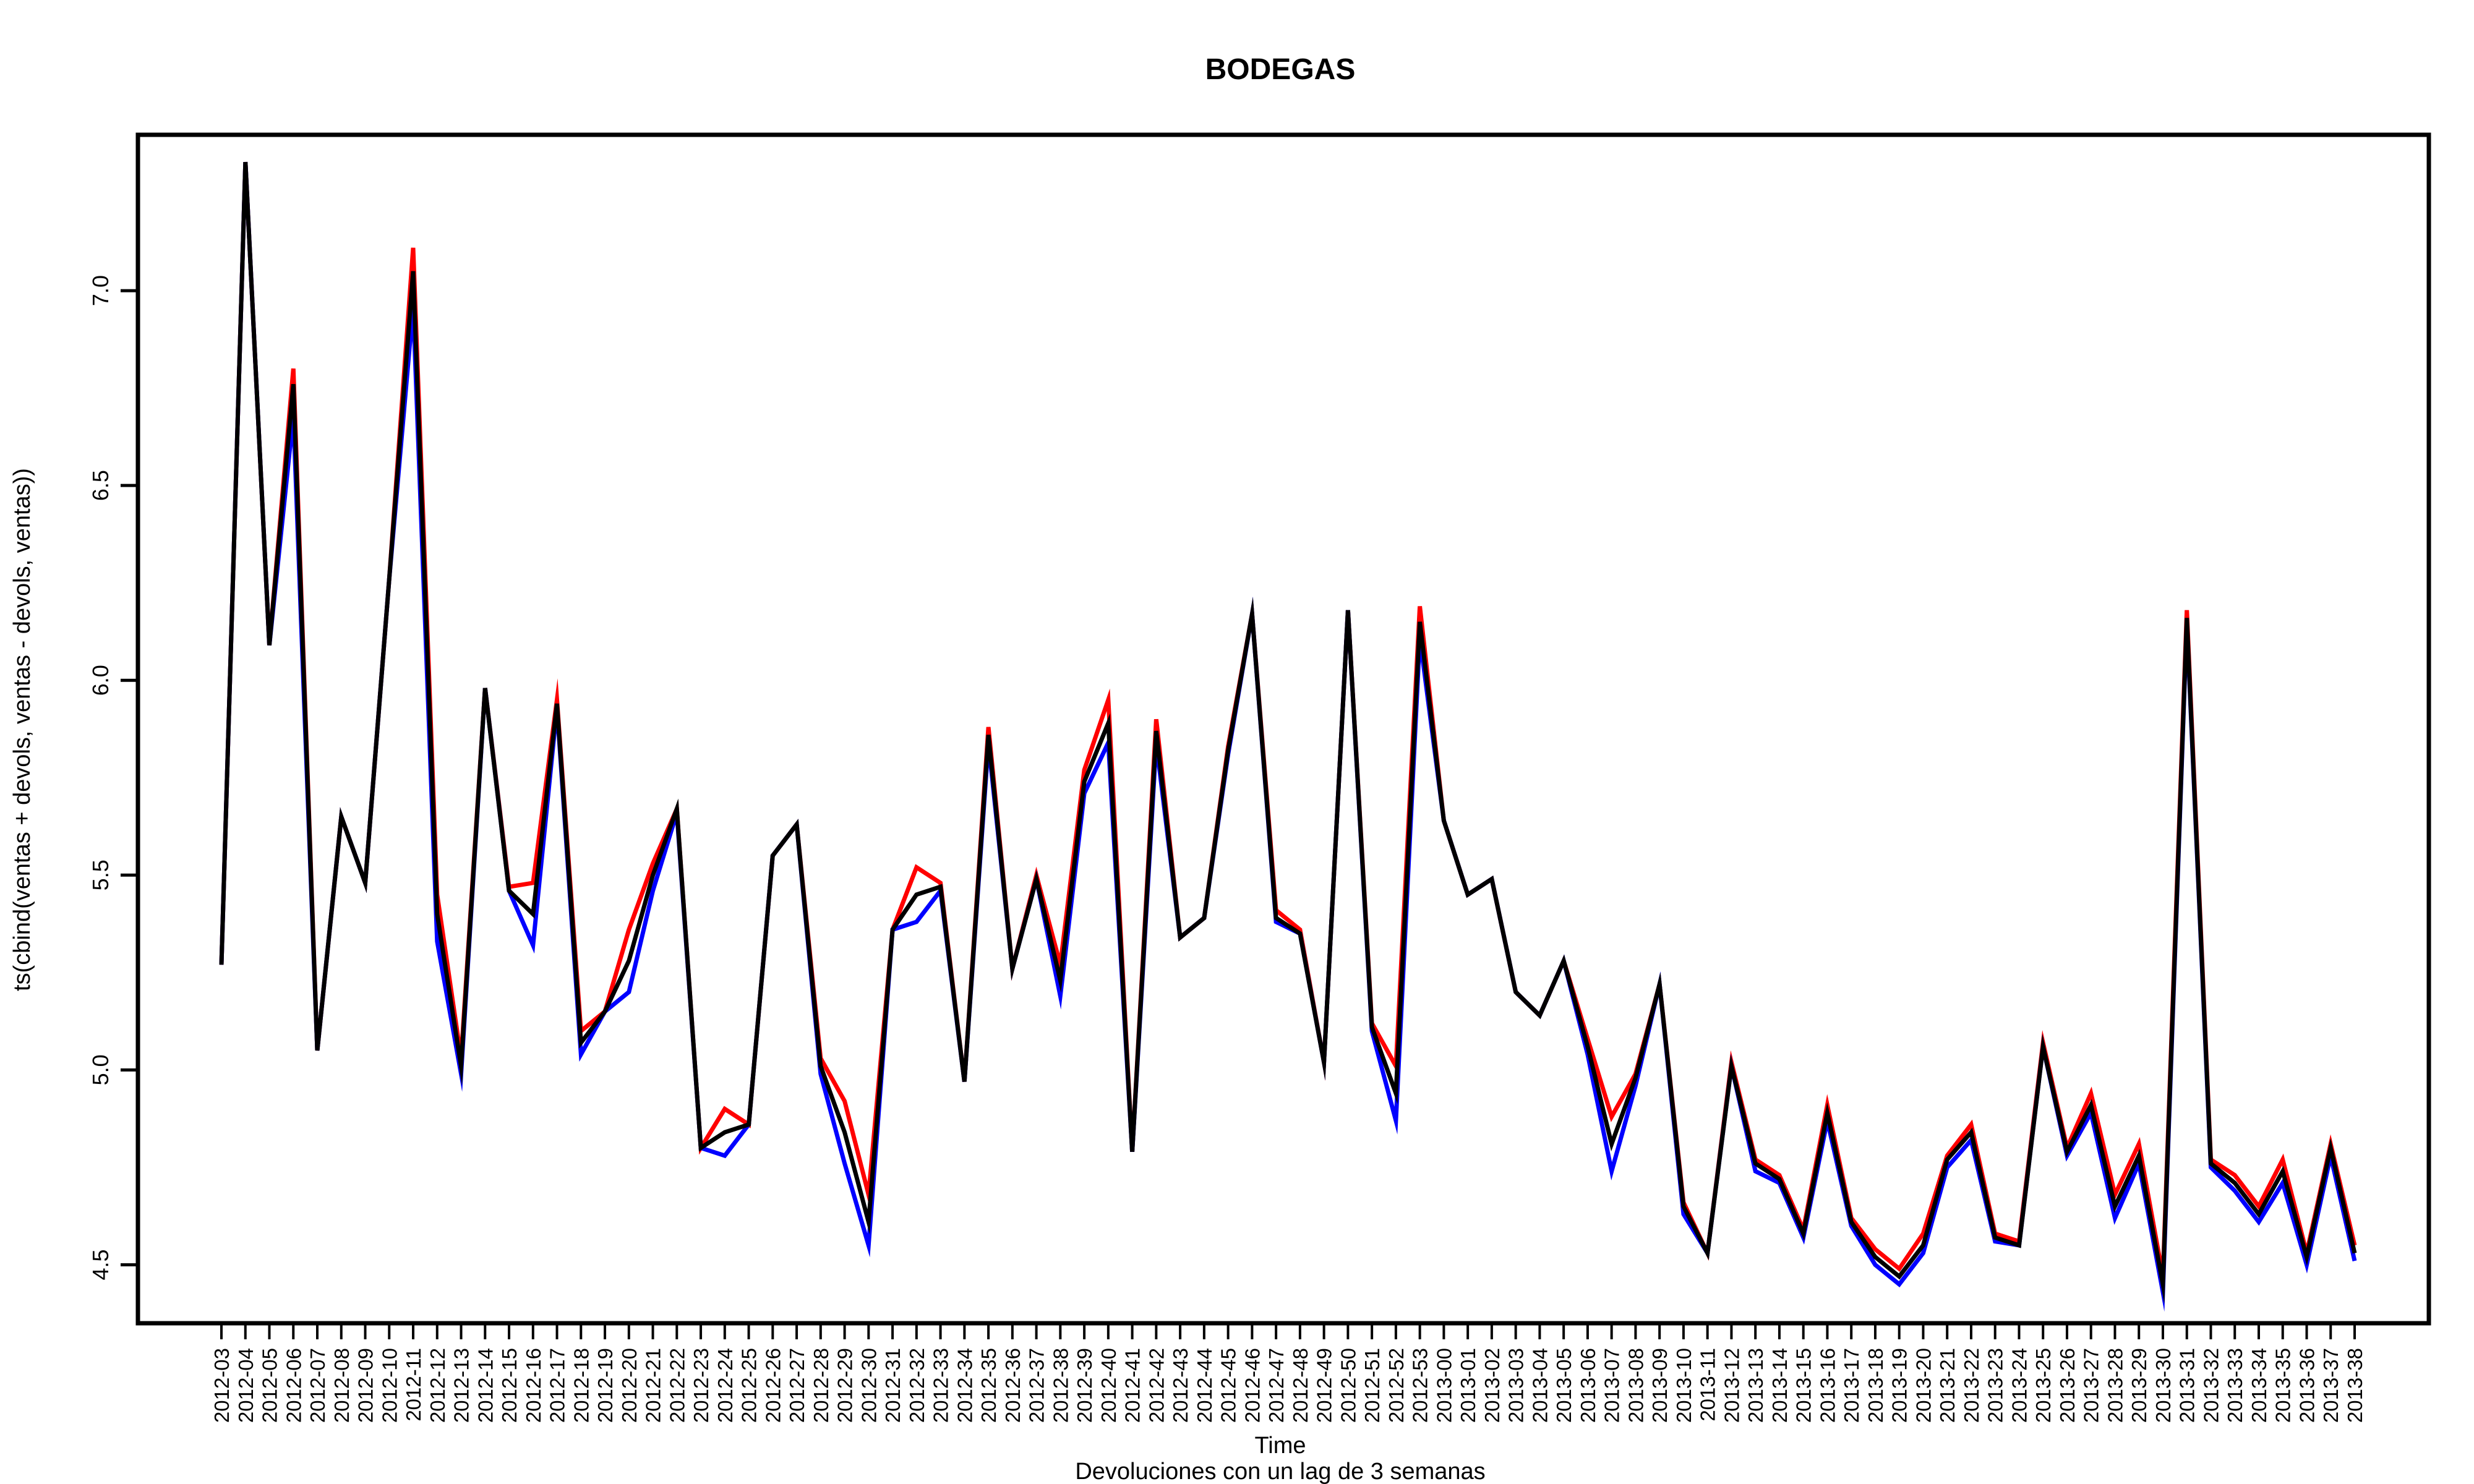  What do you see at coordinates (1803, 1385) in the screenshot?
I see `x-tick-label: 2013-15` at bounding box center [1803, 1385].